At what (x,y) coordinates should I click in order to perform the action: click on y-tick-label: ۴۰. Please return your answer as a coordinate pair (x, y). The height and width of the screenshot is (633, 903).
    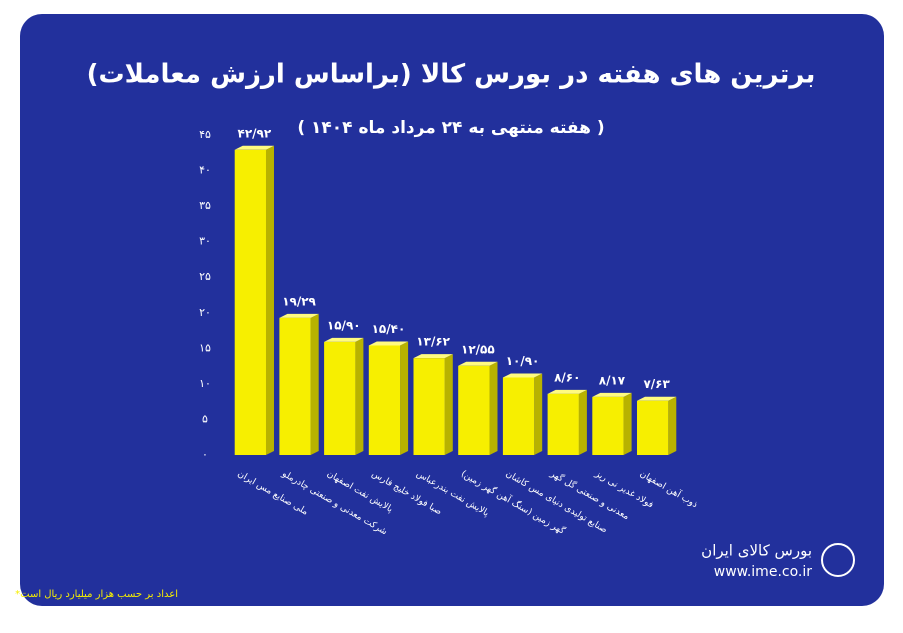
    Looking at the image, I should click on (205, 170).